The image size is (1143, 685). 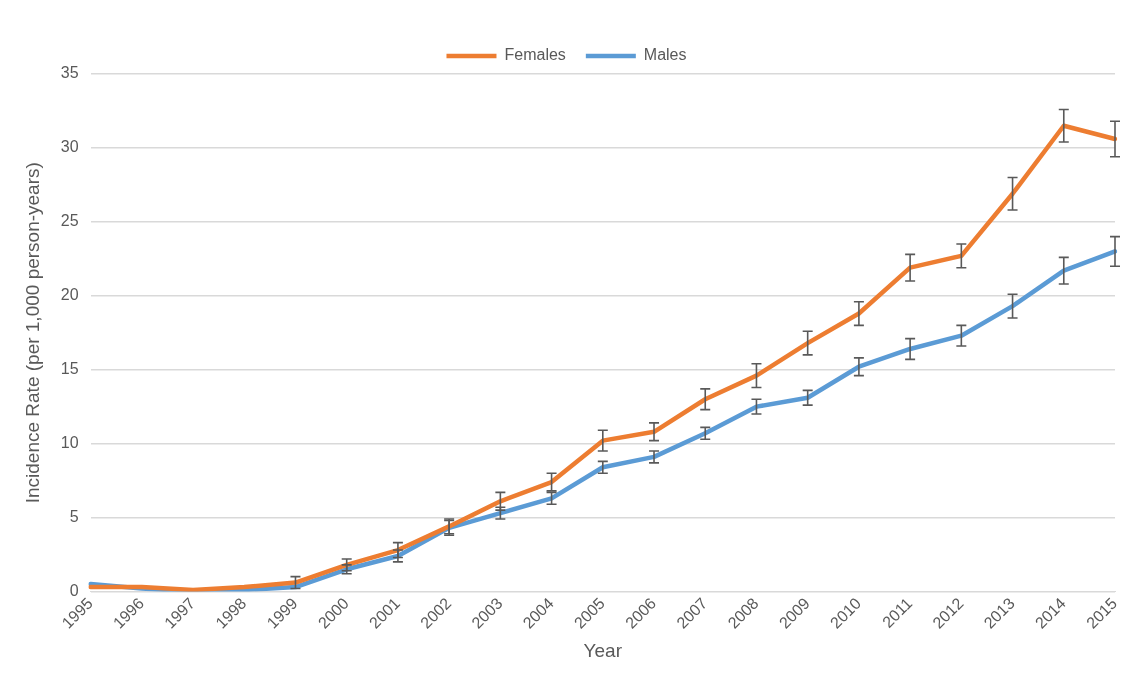 I want to click on x-axis-title: Year, so click(x=603, y=650).